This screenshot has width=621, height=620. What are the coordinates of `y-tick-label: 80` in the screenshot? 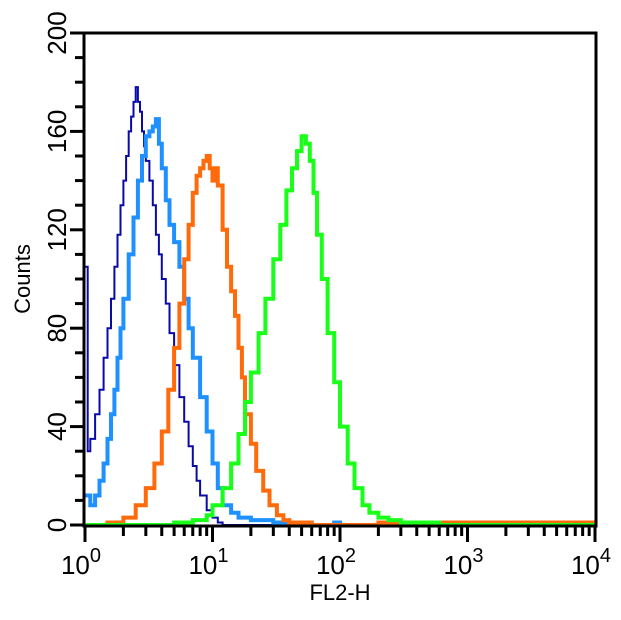 It's located at (57, 328).